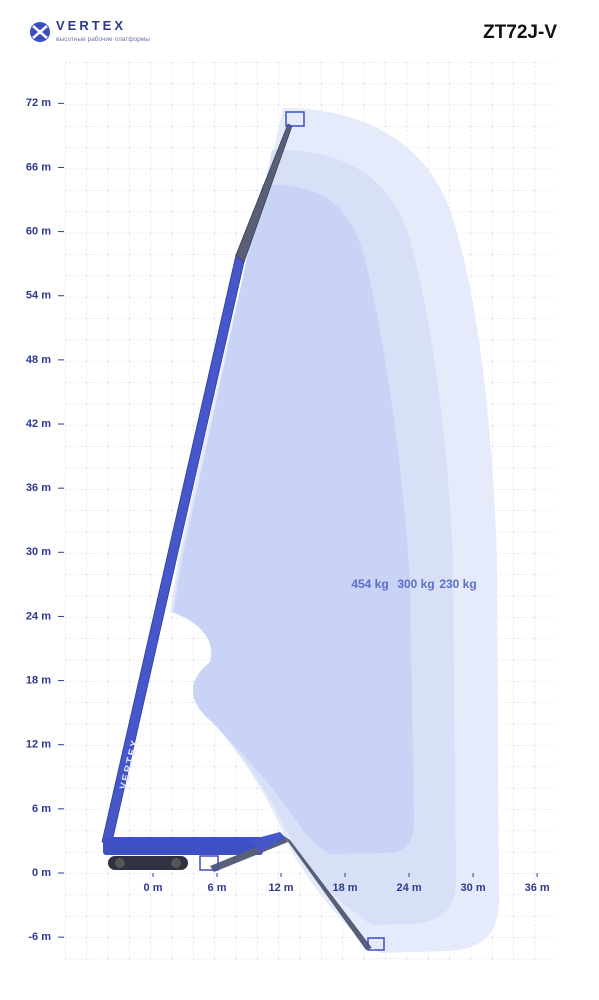 Image resolution: width=599 pixels, height=1000 pixels. What do you see at coordinates (38, 103) in the screenshot?
I see `y-tick-label: 72 m` at bounding box center [38, 103].